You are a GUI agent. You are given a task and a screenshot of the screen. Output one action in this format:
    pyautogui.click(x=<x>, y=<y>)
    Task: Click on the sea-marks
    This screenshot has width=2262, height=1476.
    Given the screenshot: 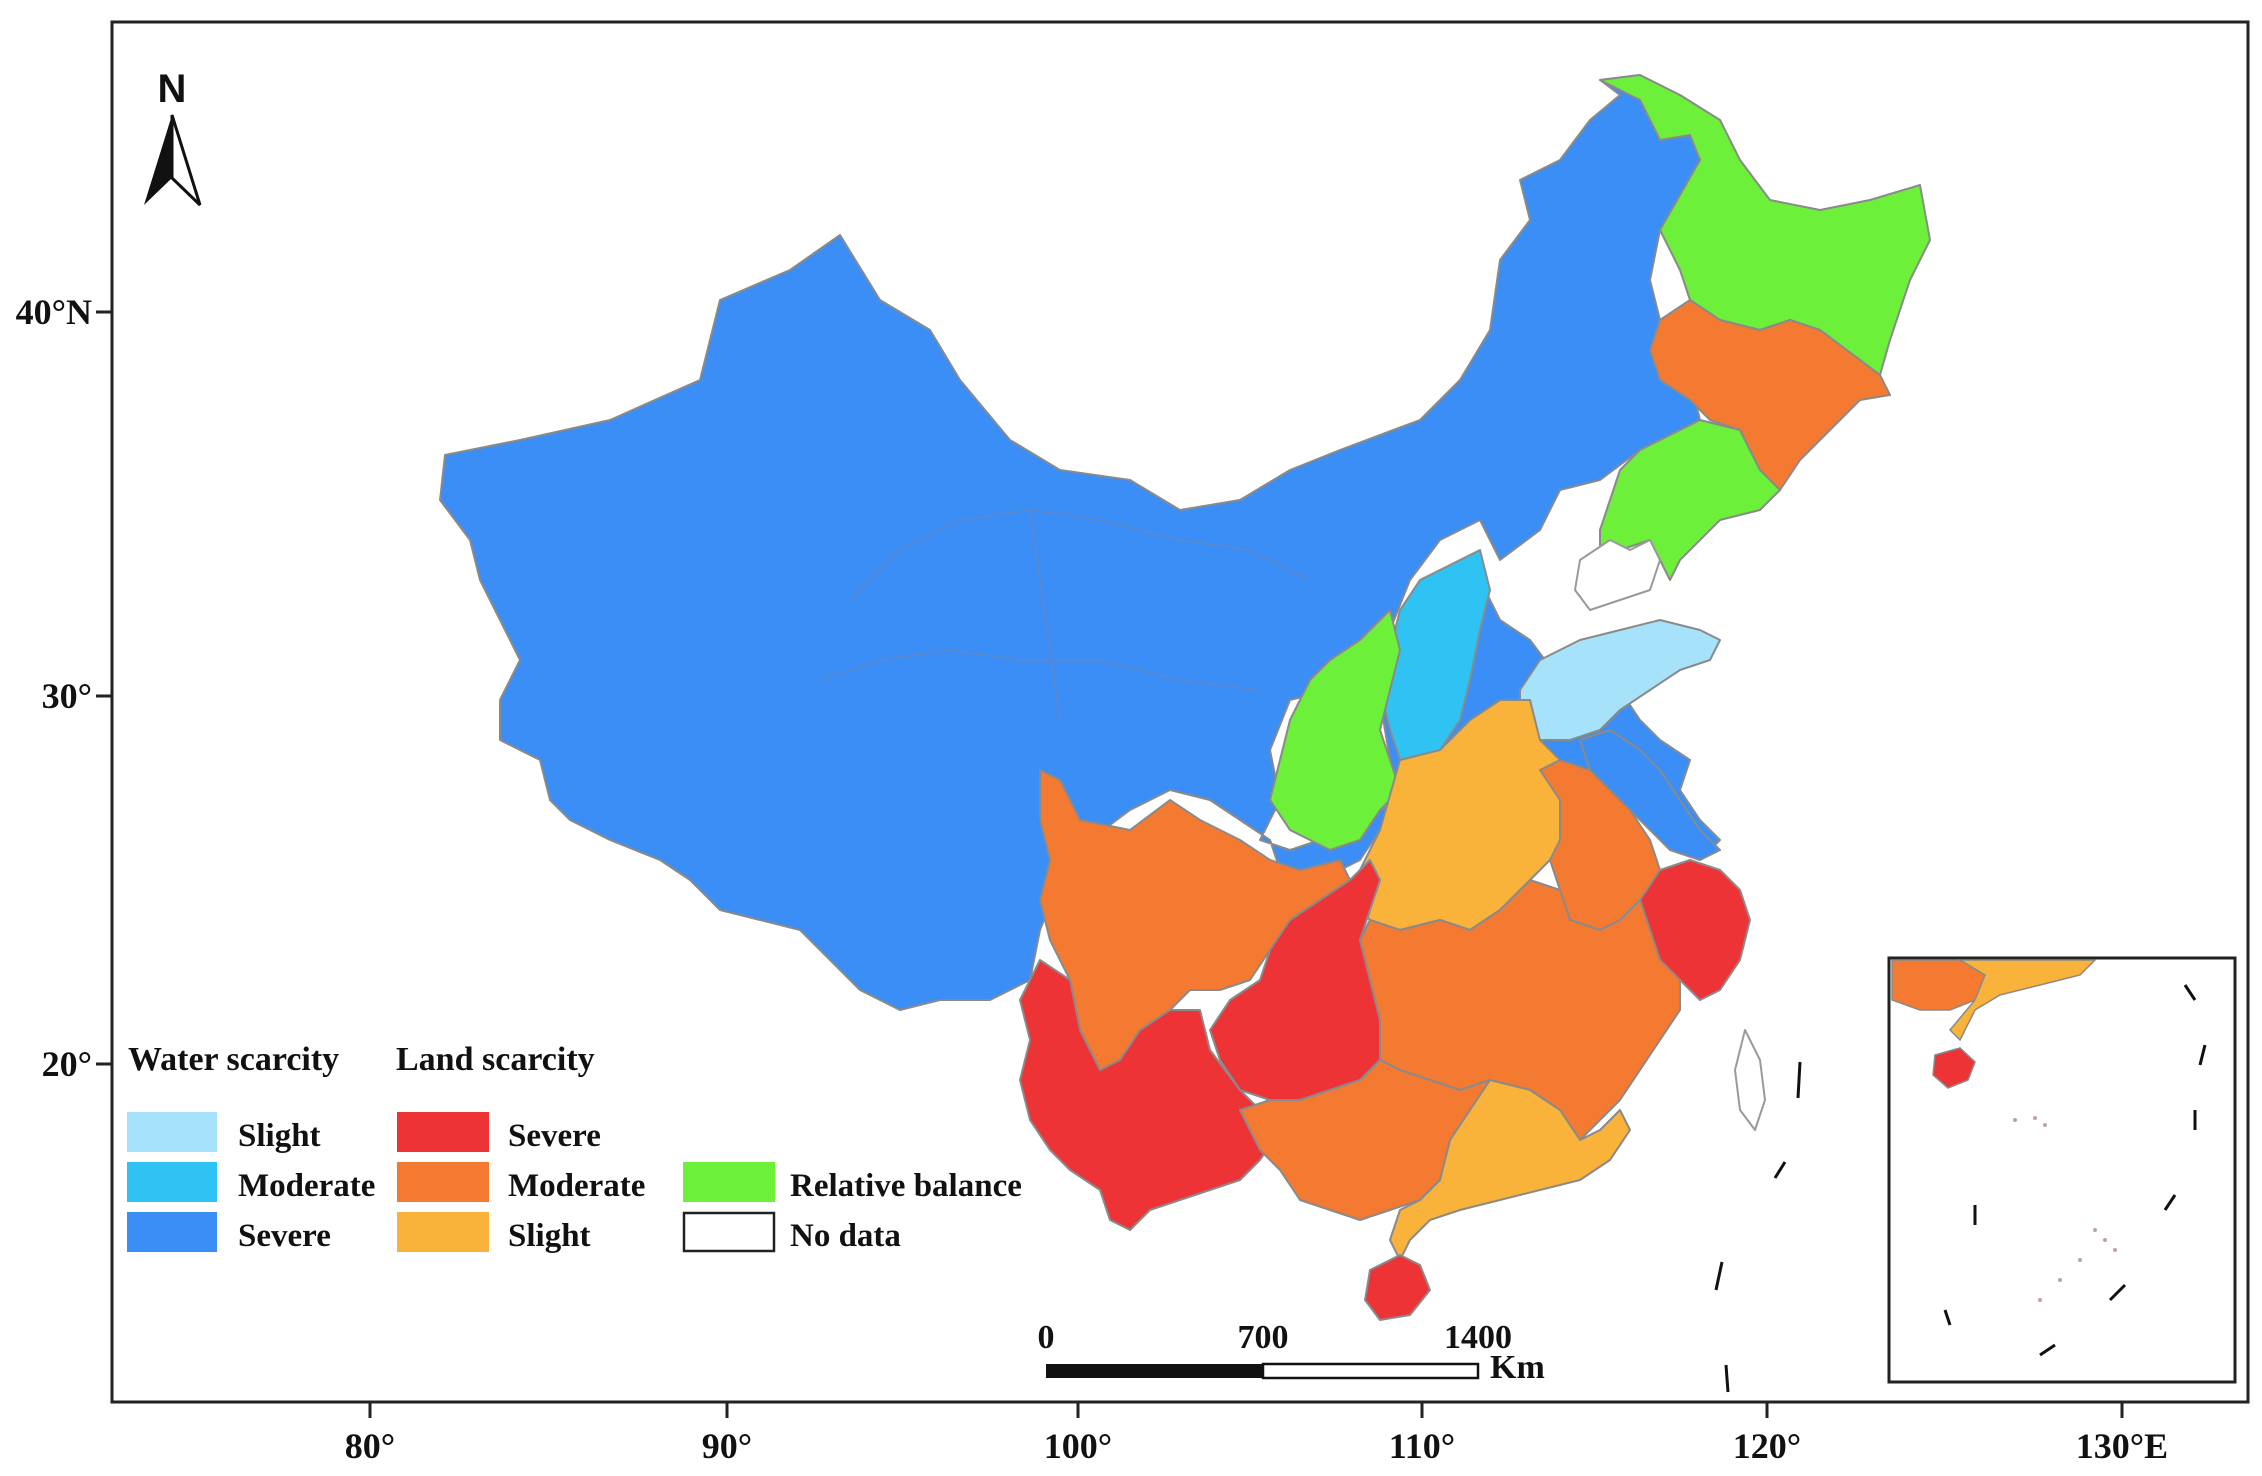 What is the action you would take?
    pyautogui.click(x=1758, y=1227)
    